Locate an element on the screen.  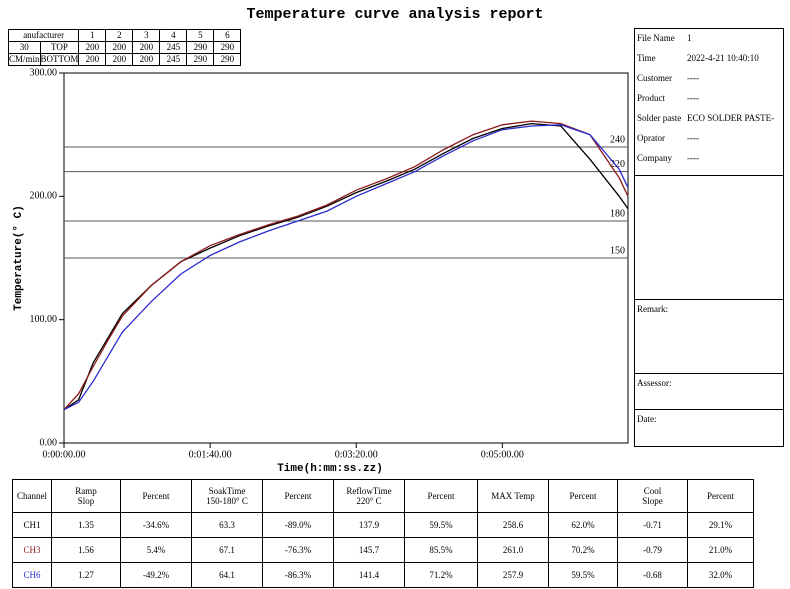
header-line: 220° C is located at coordinates (369, 501).